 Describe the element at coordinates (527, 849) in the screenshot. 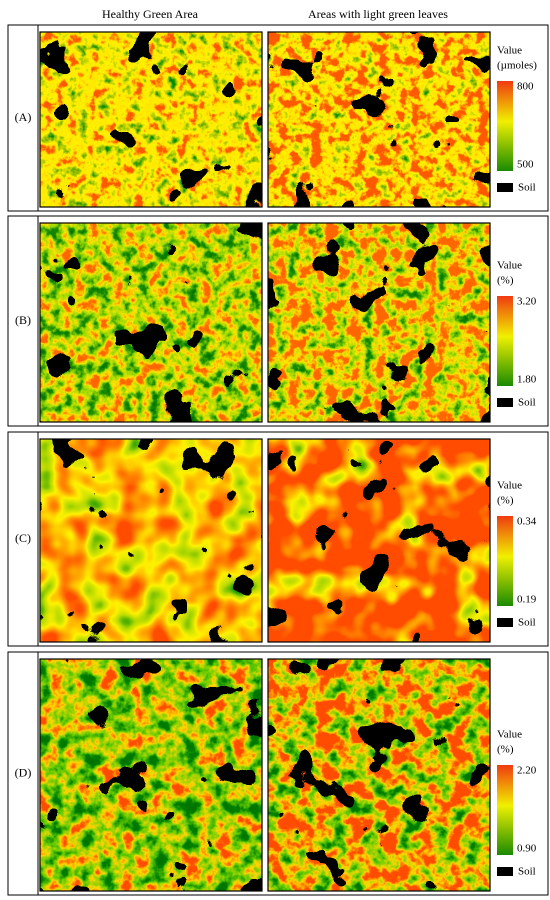

I see `legend-min: 0.90` at that location.